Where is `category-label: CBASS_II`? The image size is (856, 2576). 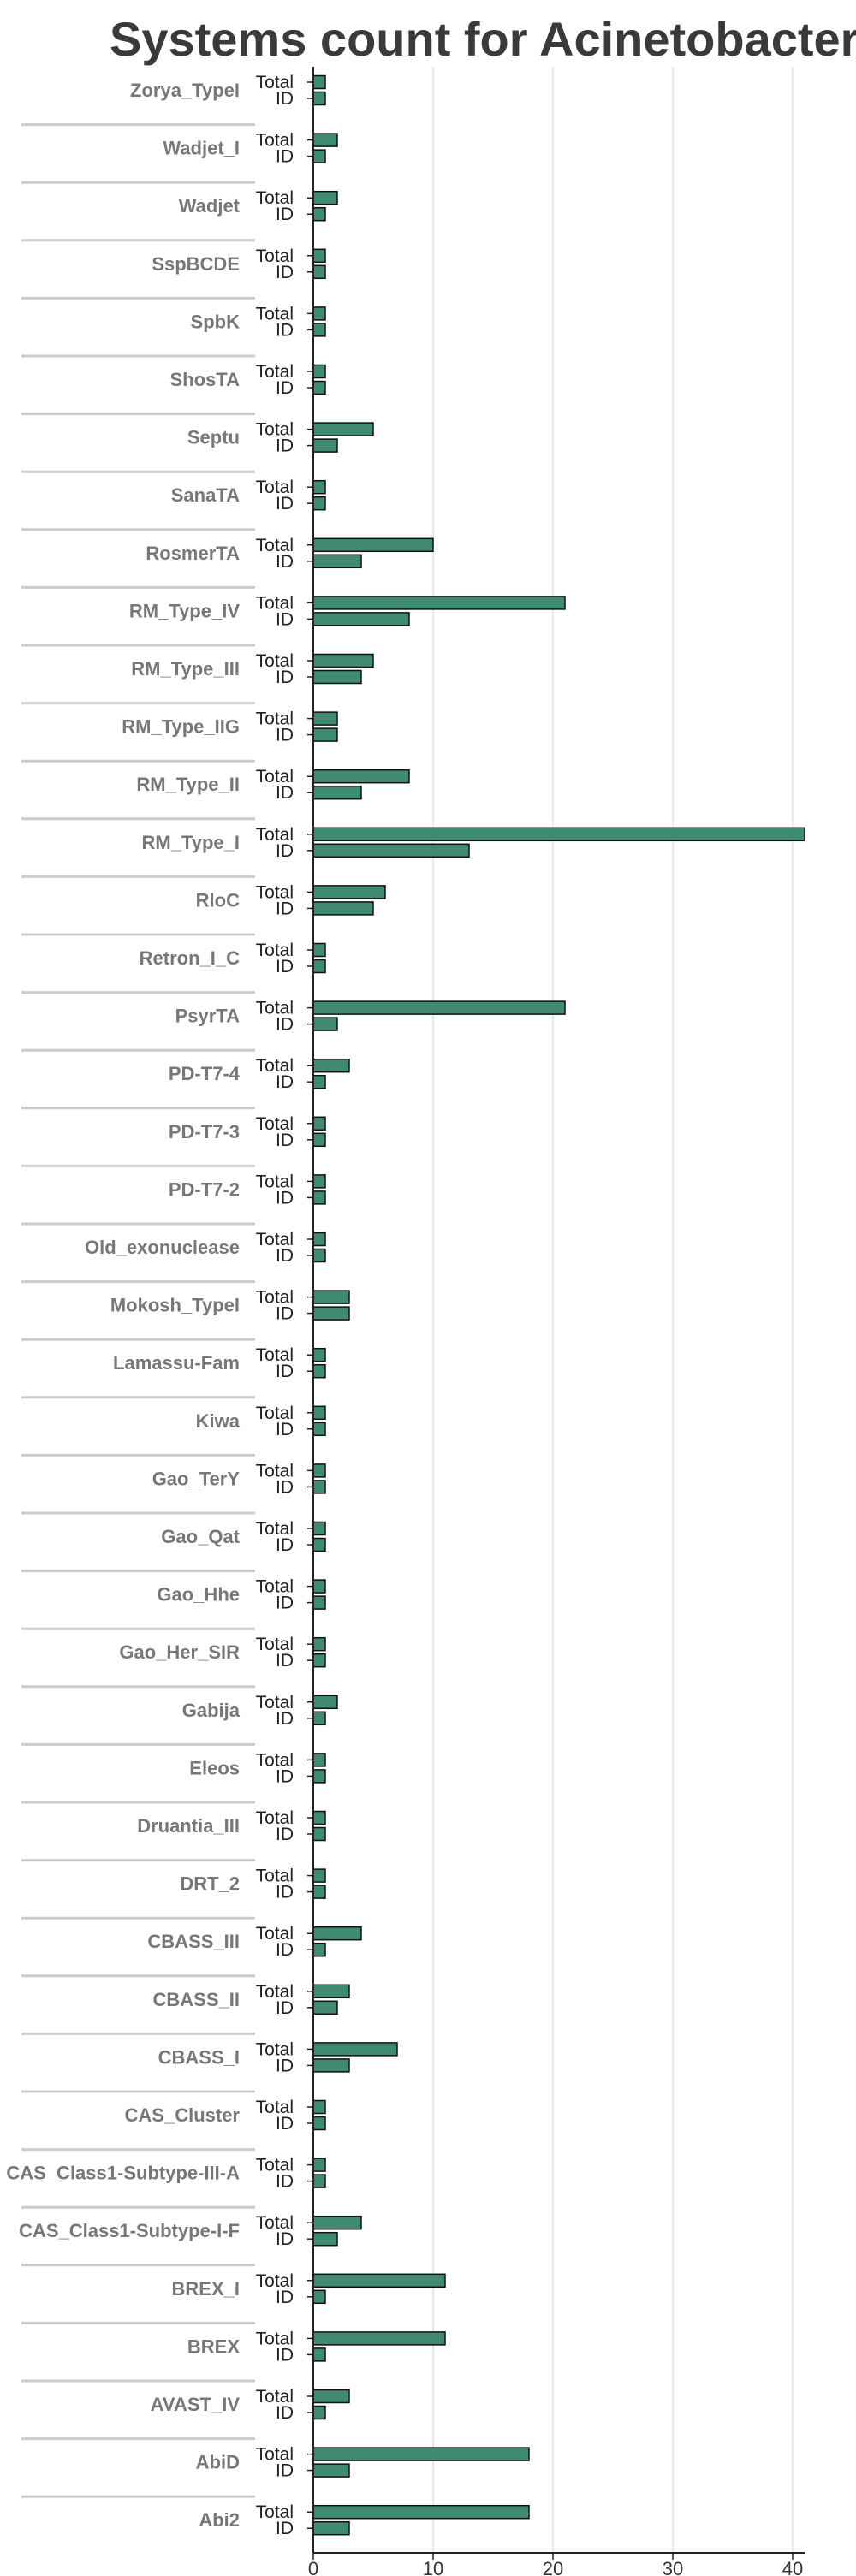 category-label: CBASS_II is located at coordinates (196, 1999).